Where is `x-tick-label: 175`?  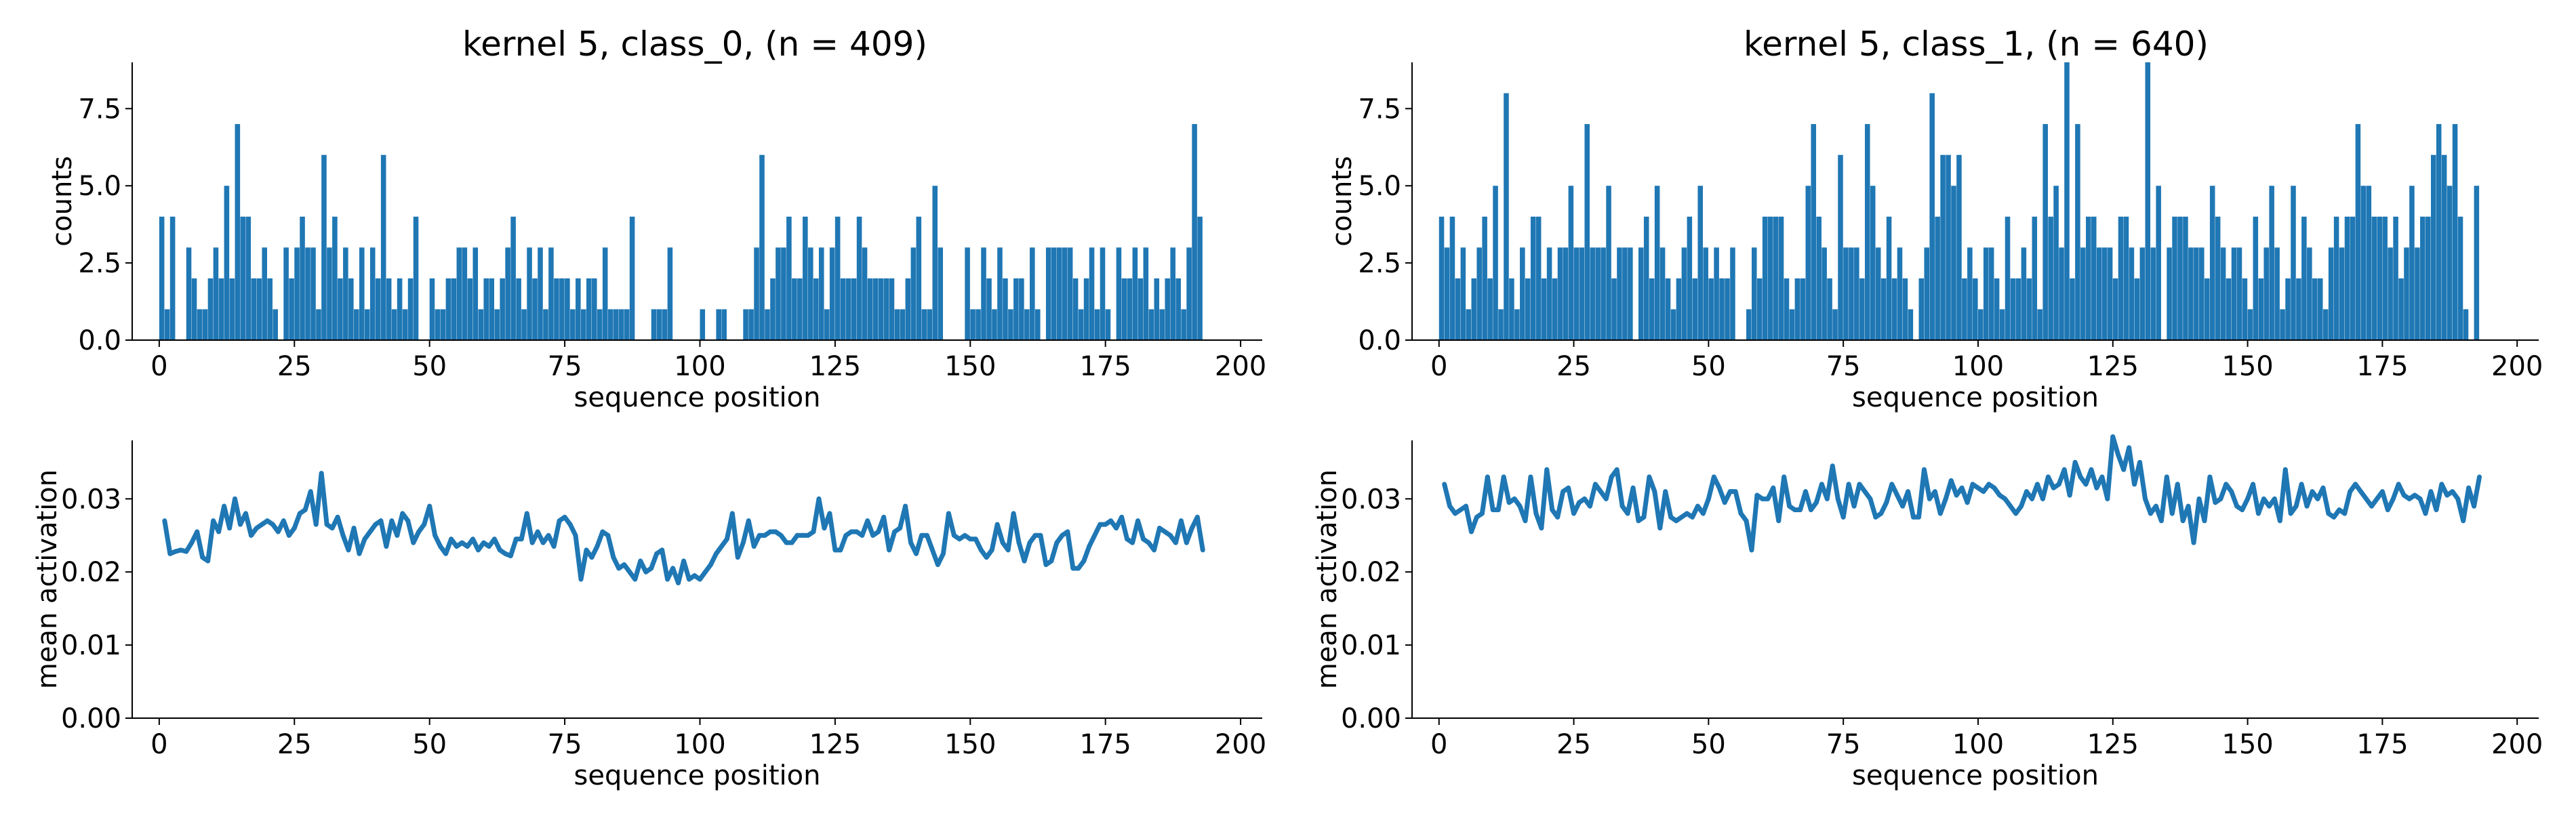 x-tick-label: 175 is located at coordinates (2382, 366).